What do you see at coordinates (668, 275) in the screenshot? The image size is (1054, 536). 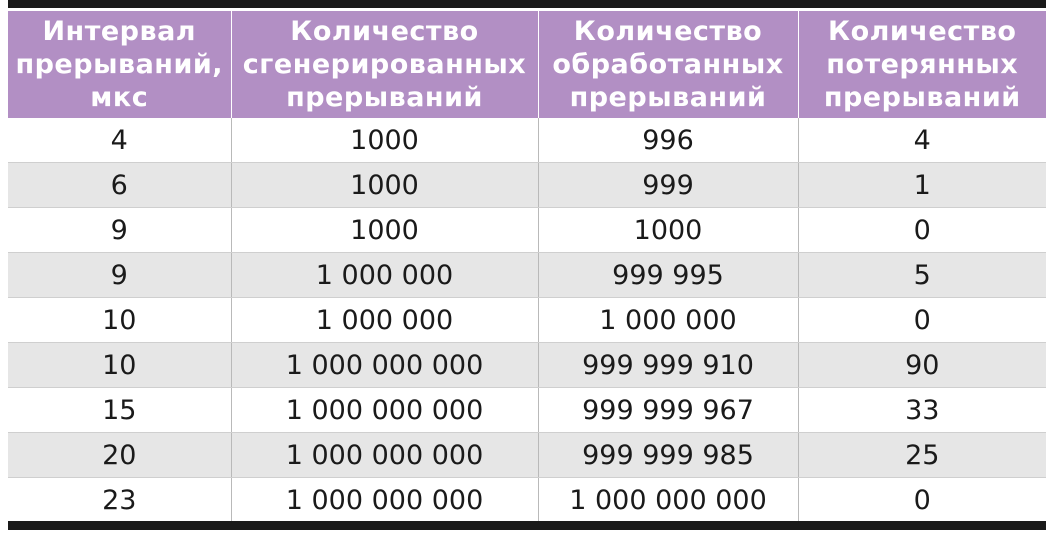 I see `cell-processed: 999 995` at bounding box center [668, 275].